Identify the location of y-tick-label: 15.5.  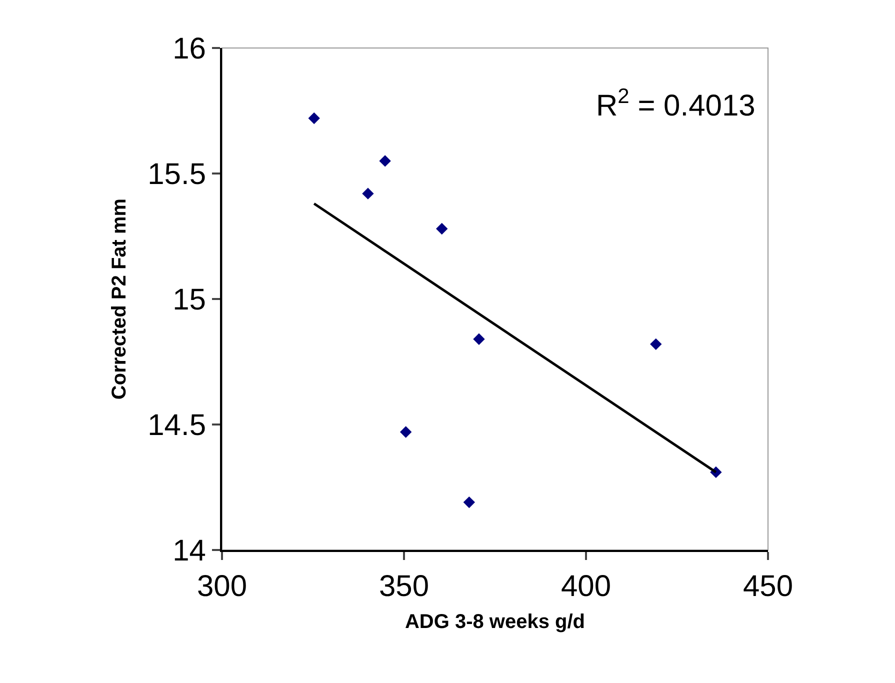
(177, 174).